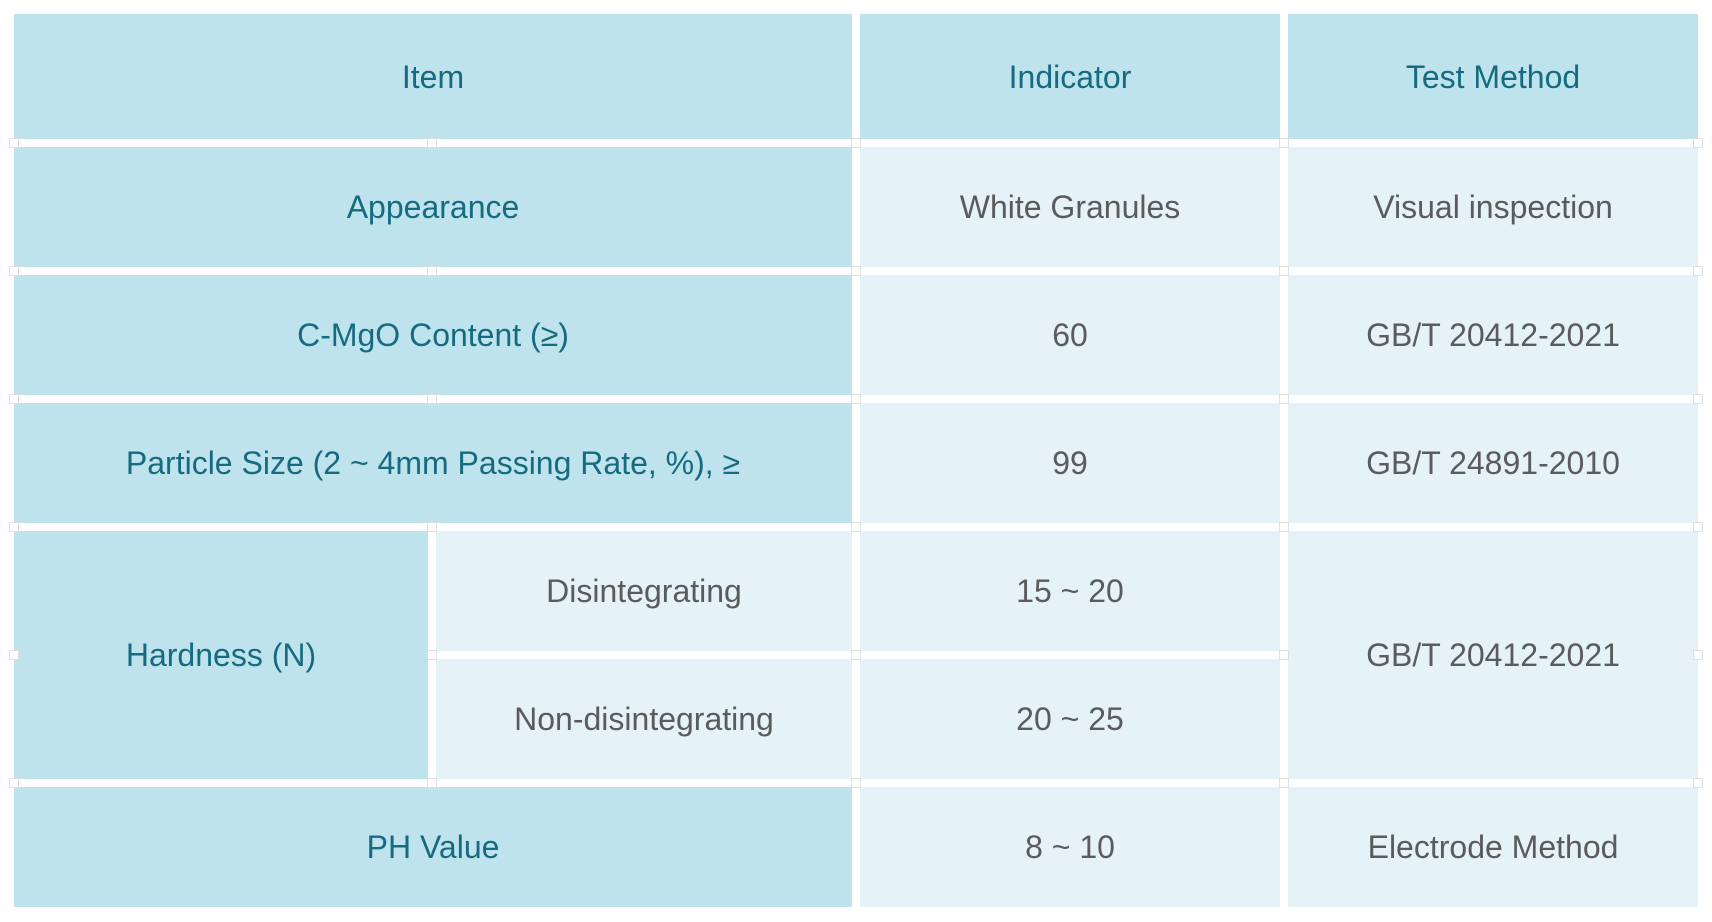 Image resolution: width=1712 pixels, height=922 pixels. Describe the element at coordinates (1070, 335) in the screenshot. I see `cell-cmgo-indicator: 60` at that location.